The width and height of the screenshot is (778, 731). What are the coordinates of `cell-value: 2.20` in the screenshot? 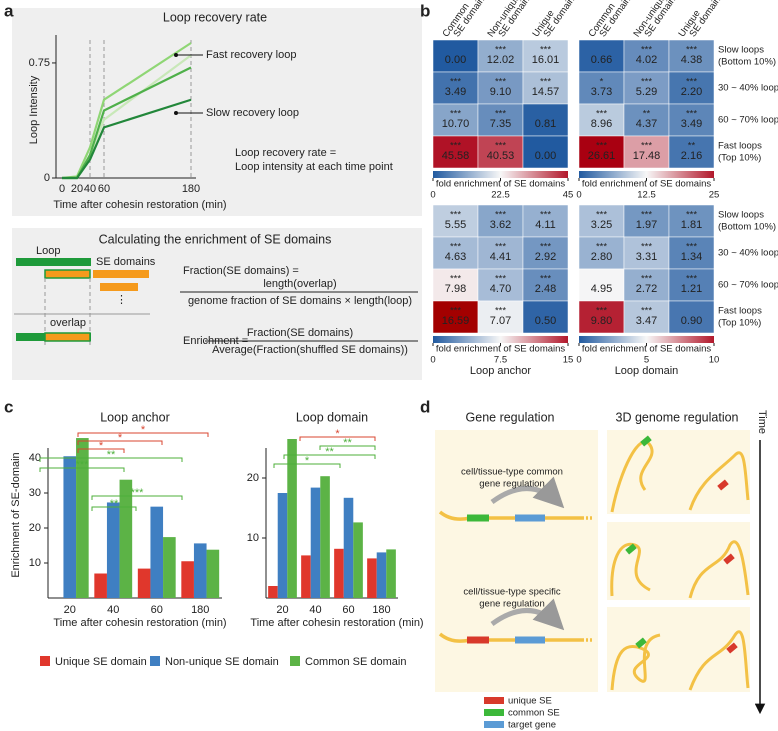 It's located at (691, 92).